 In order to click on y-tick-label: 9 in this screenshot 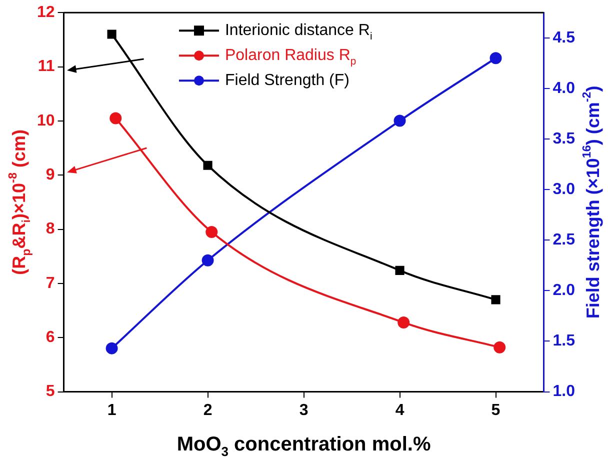, I will do `click(50, 175)`.